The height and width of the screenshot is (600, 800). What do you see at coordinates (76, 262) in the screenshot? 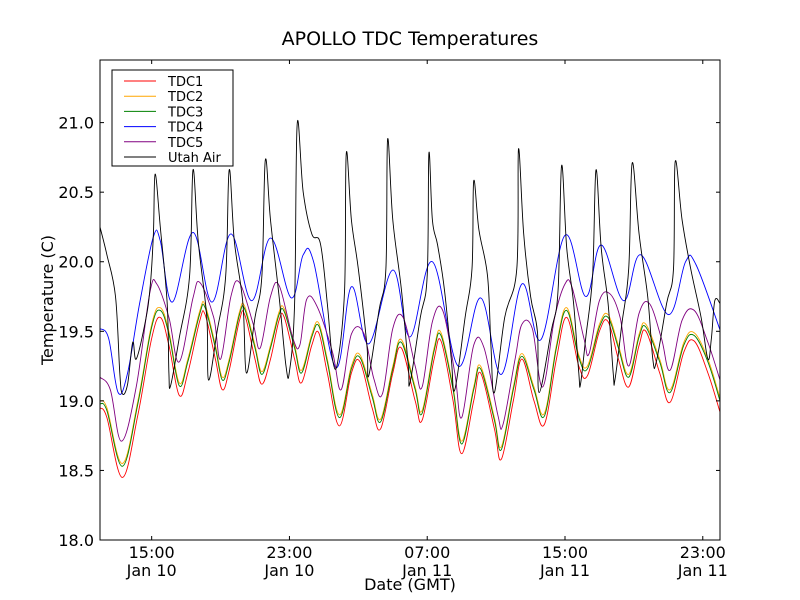
I see `y-tick-label: 20.0` at bounding box center [76, 262].